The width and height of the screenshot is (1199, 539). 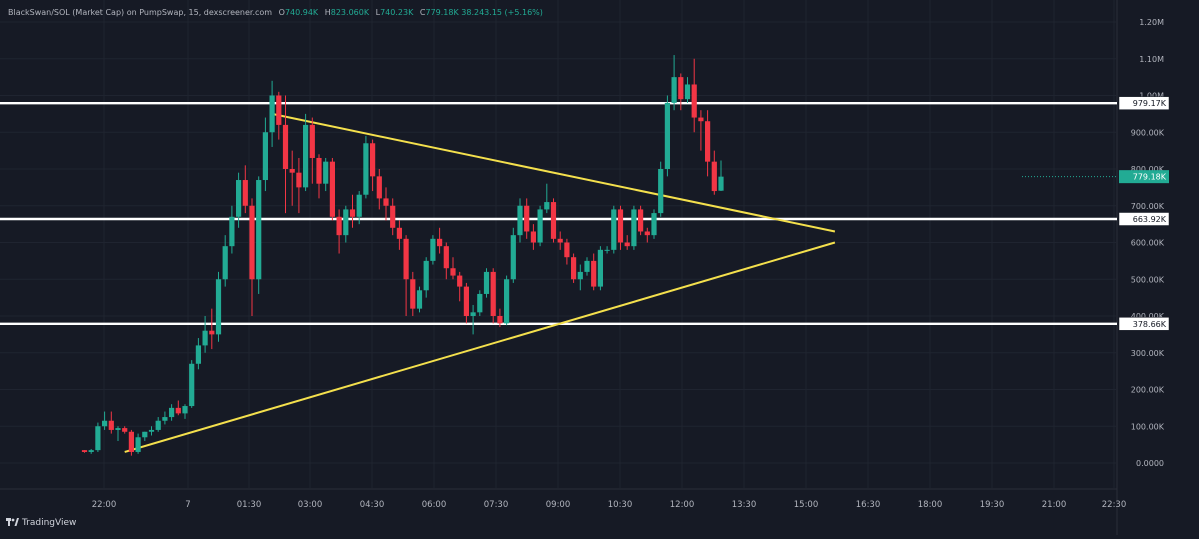 I want to click on time-tick-label: 15:00, so click(x=806, y=505).